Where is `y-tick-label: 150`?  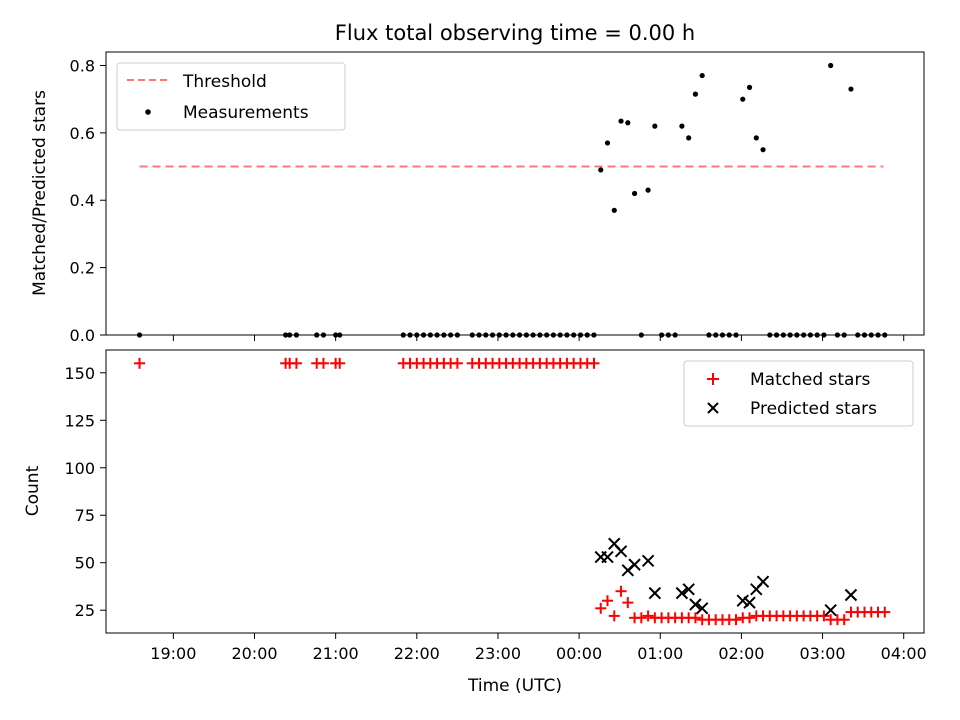
y-tick-label: 150 is located at coordinates (79, 373).